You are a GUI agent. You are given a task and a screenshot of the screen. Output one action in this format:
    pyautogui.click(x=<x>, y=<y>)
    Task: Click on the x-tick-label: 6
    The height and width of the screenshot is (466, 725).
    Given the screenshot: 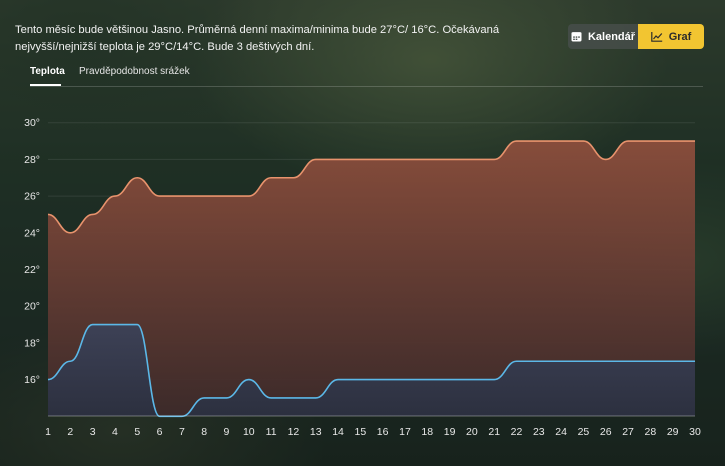 What is the action you would take?
    pyautogui.click(x=160, y=432)
    